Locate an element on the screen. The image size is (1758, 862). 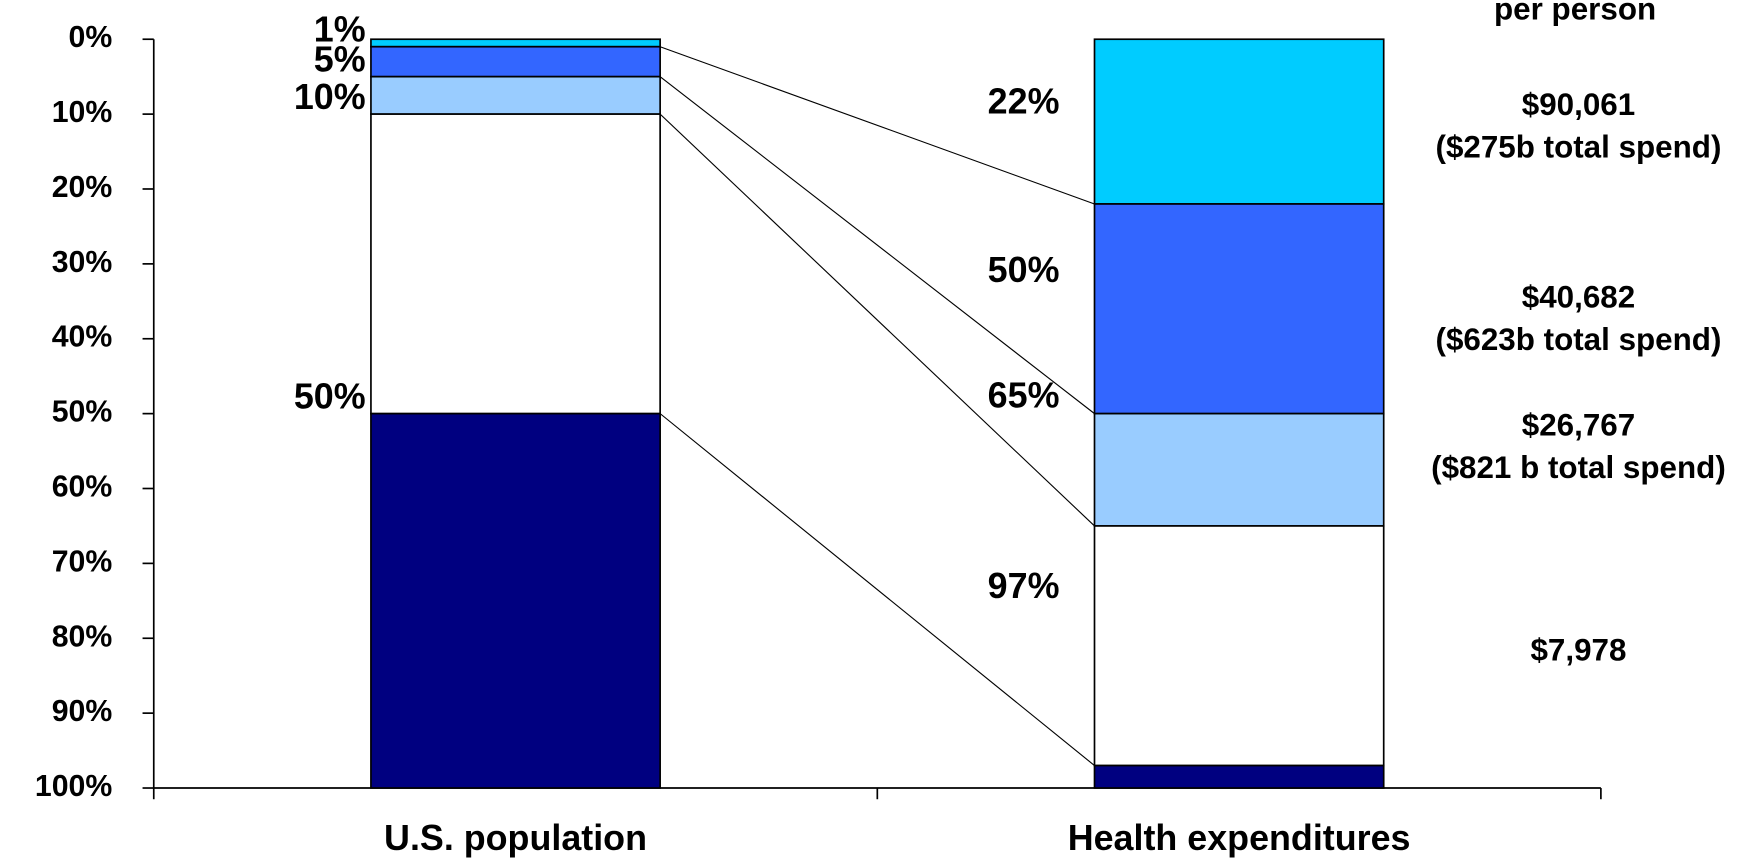
y-tick-label: 70% is located at coordinates (82, 561).